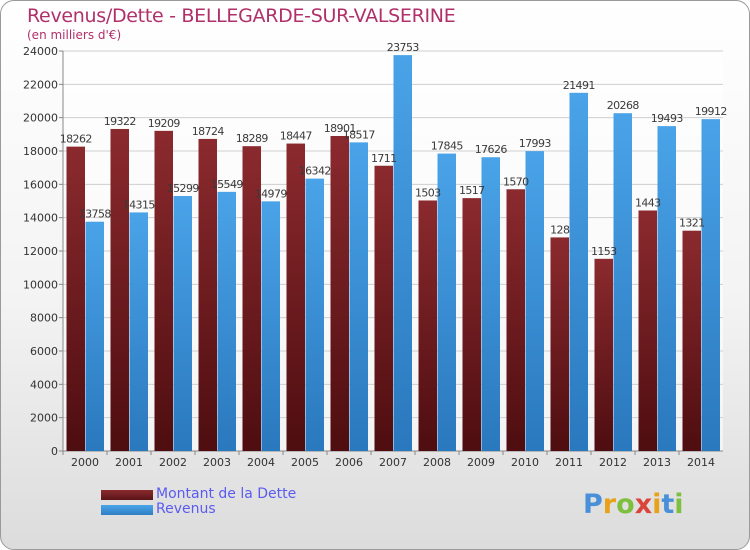 Image resolution: width=750 pixels, height=550 pixels. I want to click on debt-value-label: 19209, so click(164, 123).